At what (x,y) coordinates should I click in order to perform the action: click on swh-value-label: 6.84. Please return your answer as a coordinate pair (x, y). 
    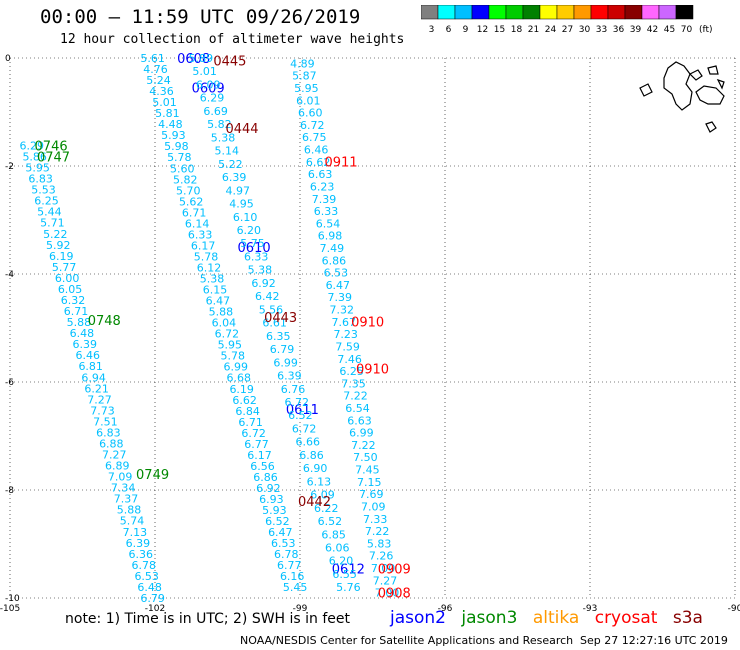
    Looking at the image, I should click on (247, 411).